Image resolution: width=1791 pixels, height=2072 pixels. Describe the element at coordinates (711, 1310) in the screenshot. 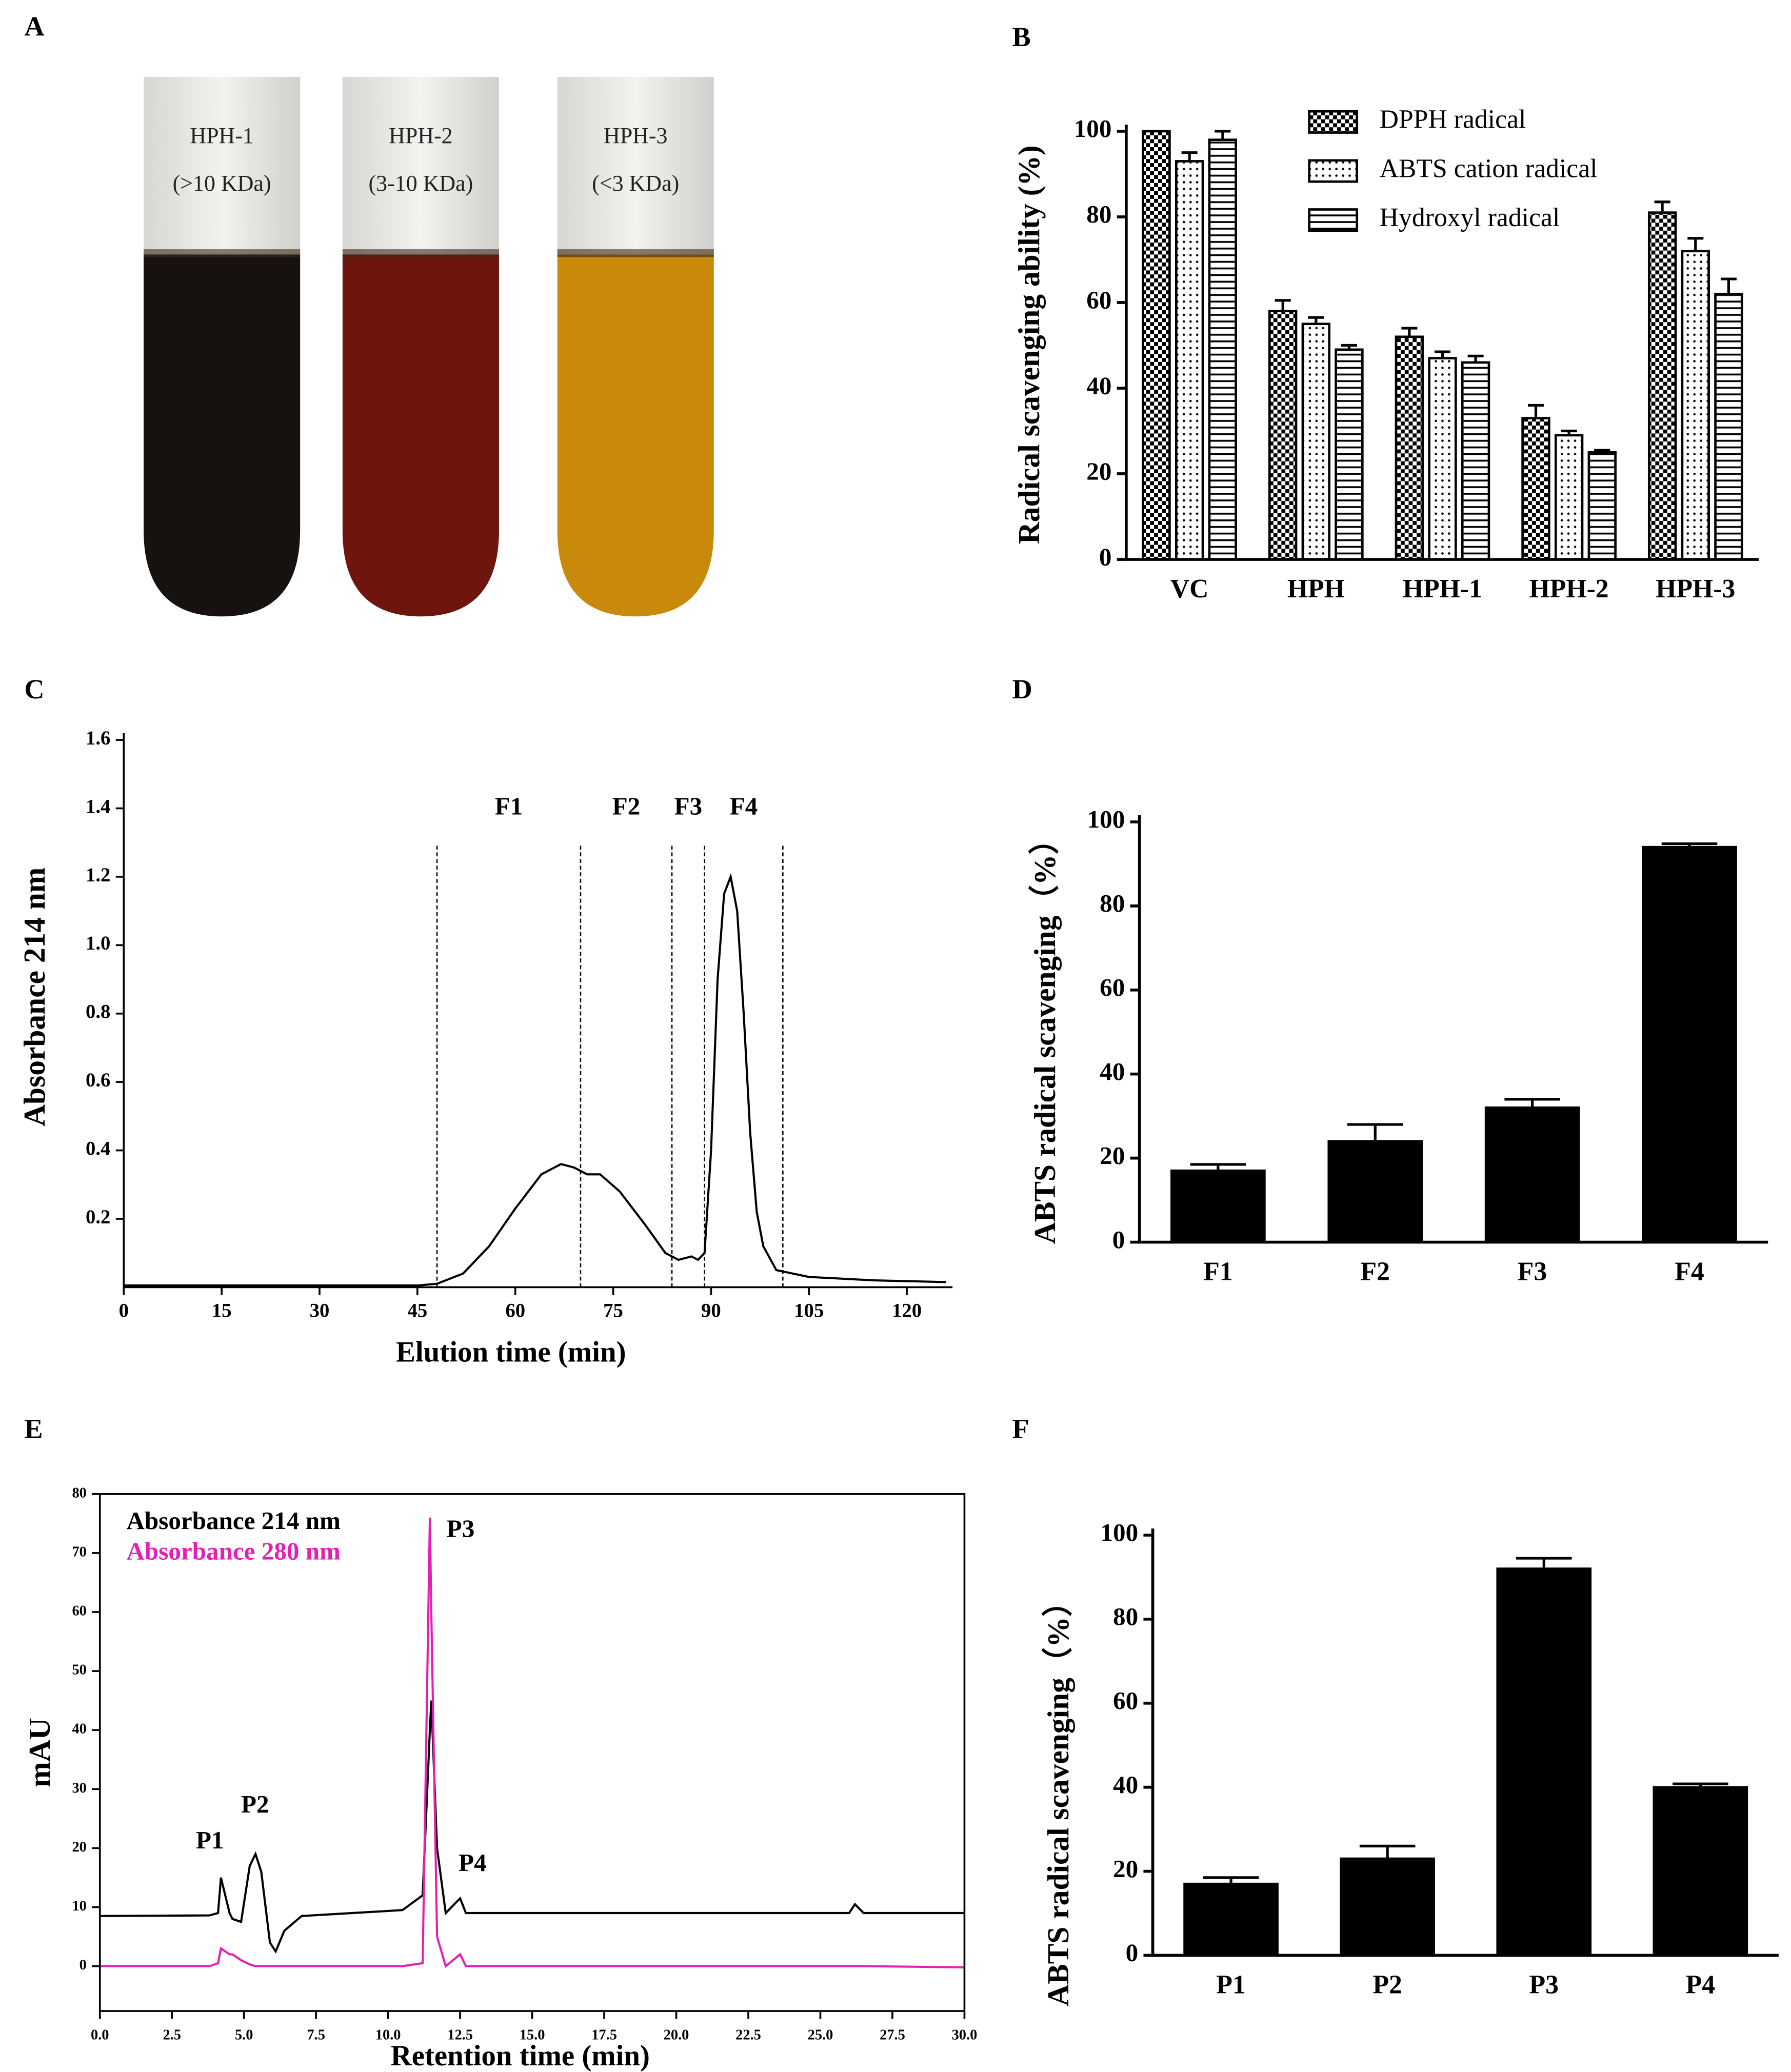

I see `x-tick-label: 90` at that location.